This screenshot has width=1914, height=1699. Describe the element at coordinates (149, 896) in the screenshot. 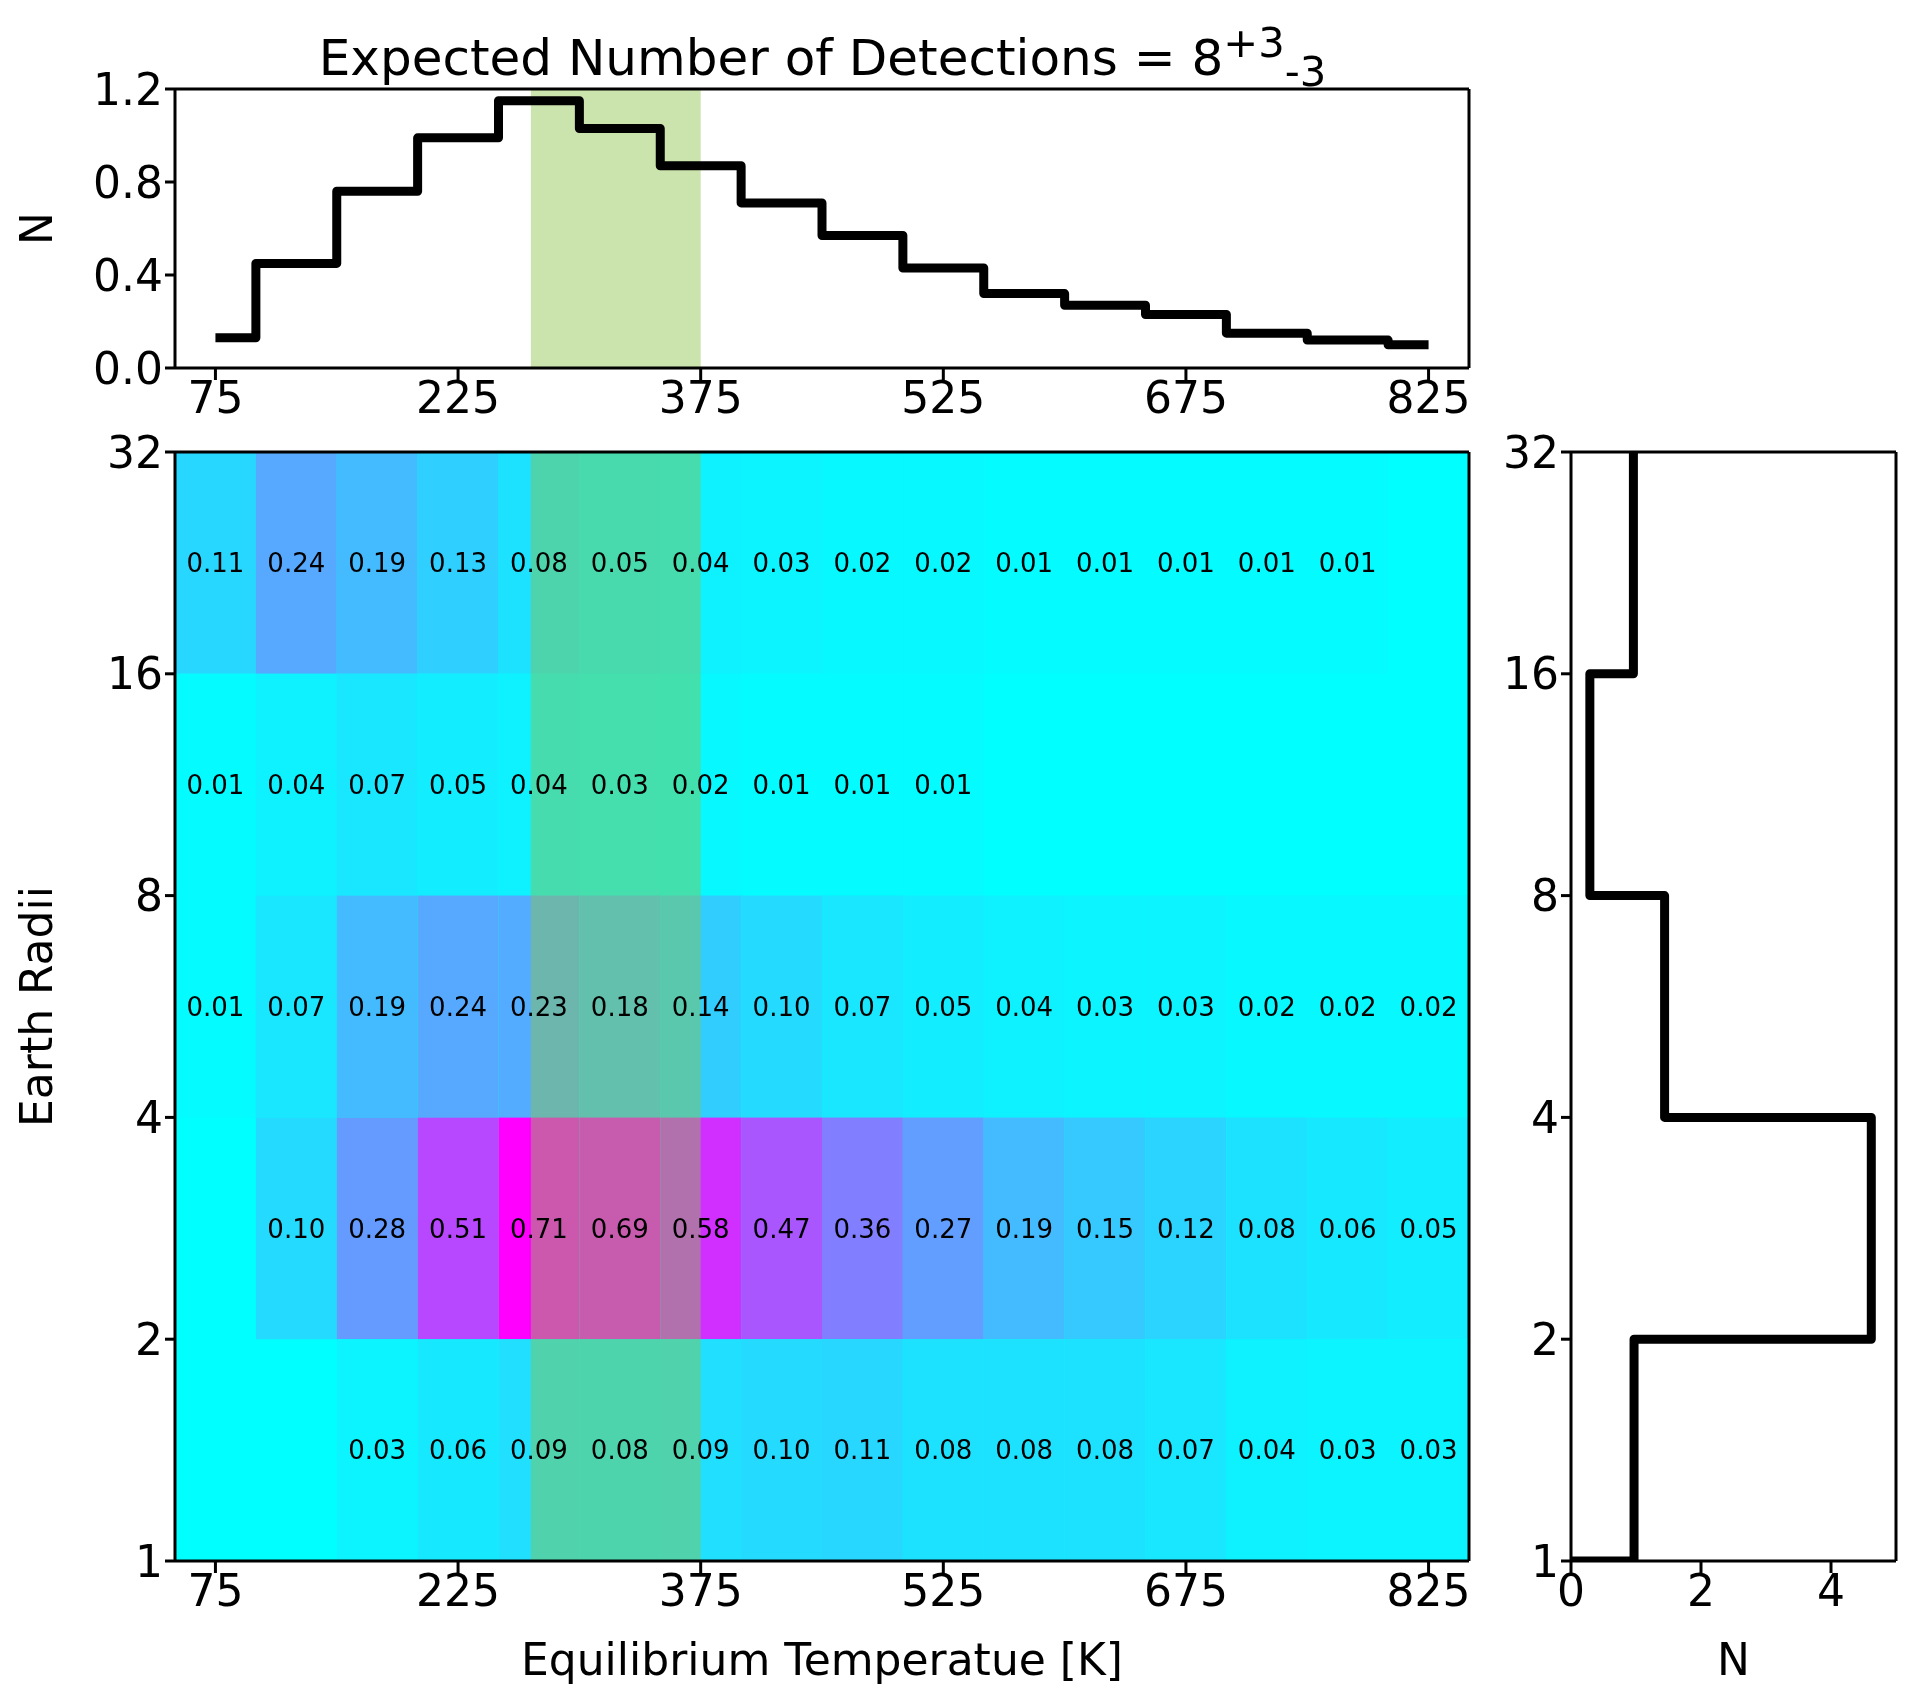

I see `y-tick-label: 8` at that location.